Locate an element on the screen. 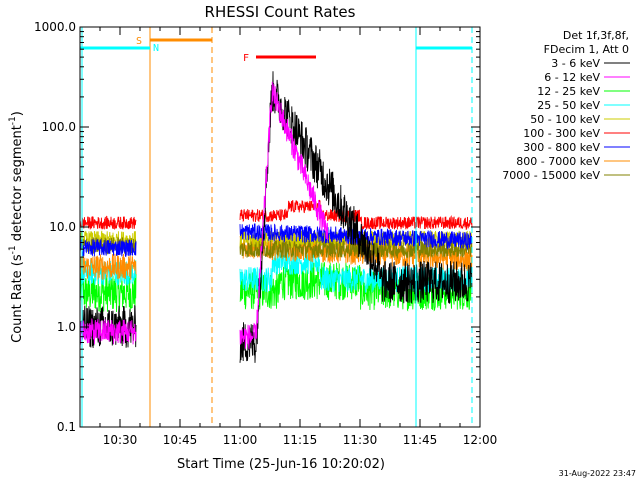  x-tick-label: 10:45 is located at coordinates (180, 440).